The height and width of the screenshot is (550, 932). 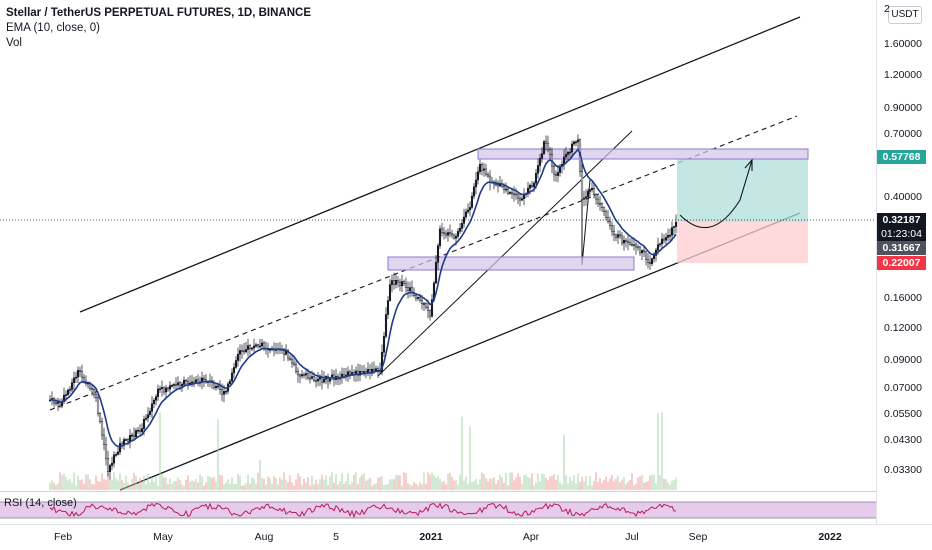 What do you see at coordinates (505, 253) in the screenshot?
I see `support-trendline` at bounding box center [505, 253].